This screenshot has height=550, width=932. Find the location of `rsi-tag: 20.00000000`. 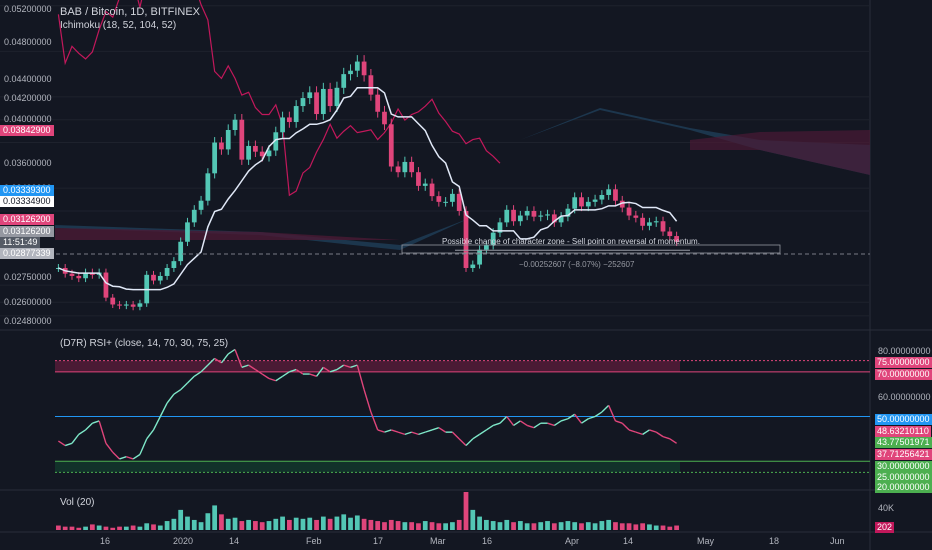

rsi-tag: 20.00000000 is located at coordinates (903, 487).